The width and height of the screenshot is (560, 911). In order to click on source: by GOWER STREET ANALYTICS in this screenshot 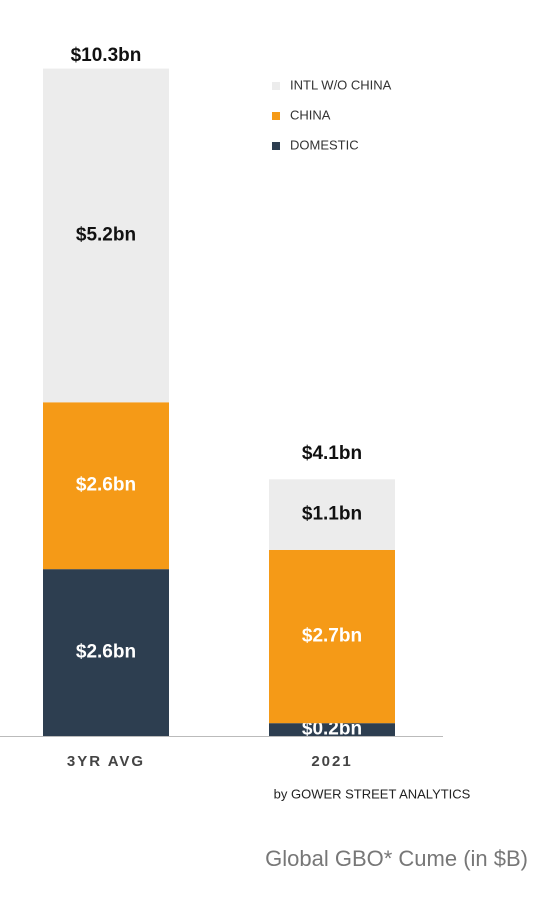, I will do `click(372, 793)`.